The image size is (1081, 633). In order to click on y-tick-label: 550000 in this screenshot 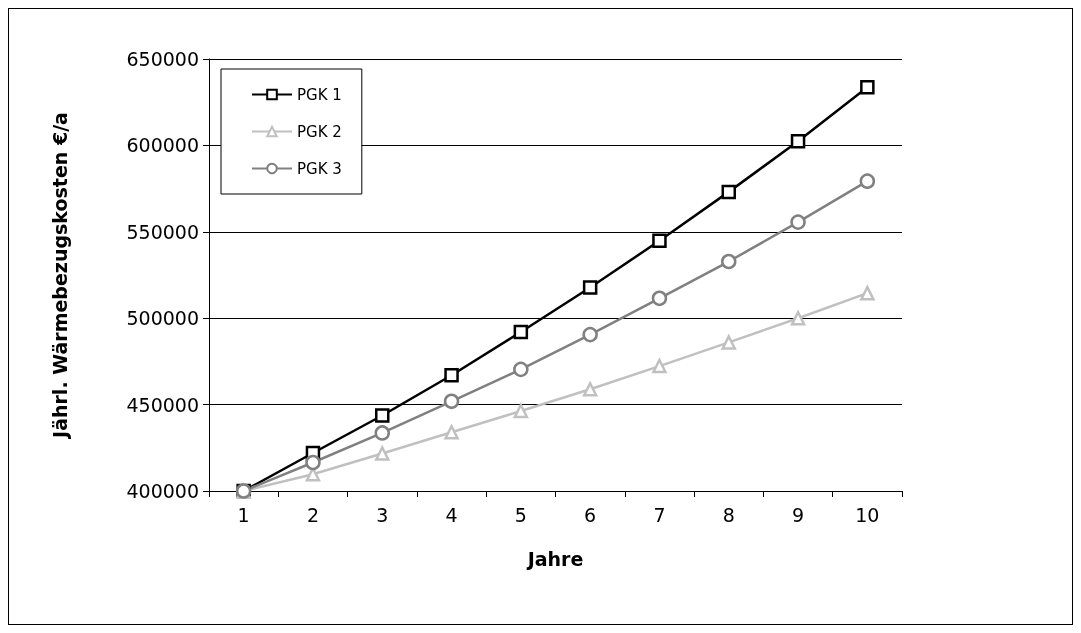, I will do `click(162, 231)`.